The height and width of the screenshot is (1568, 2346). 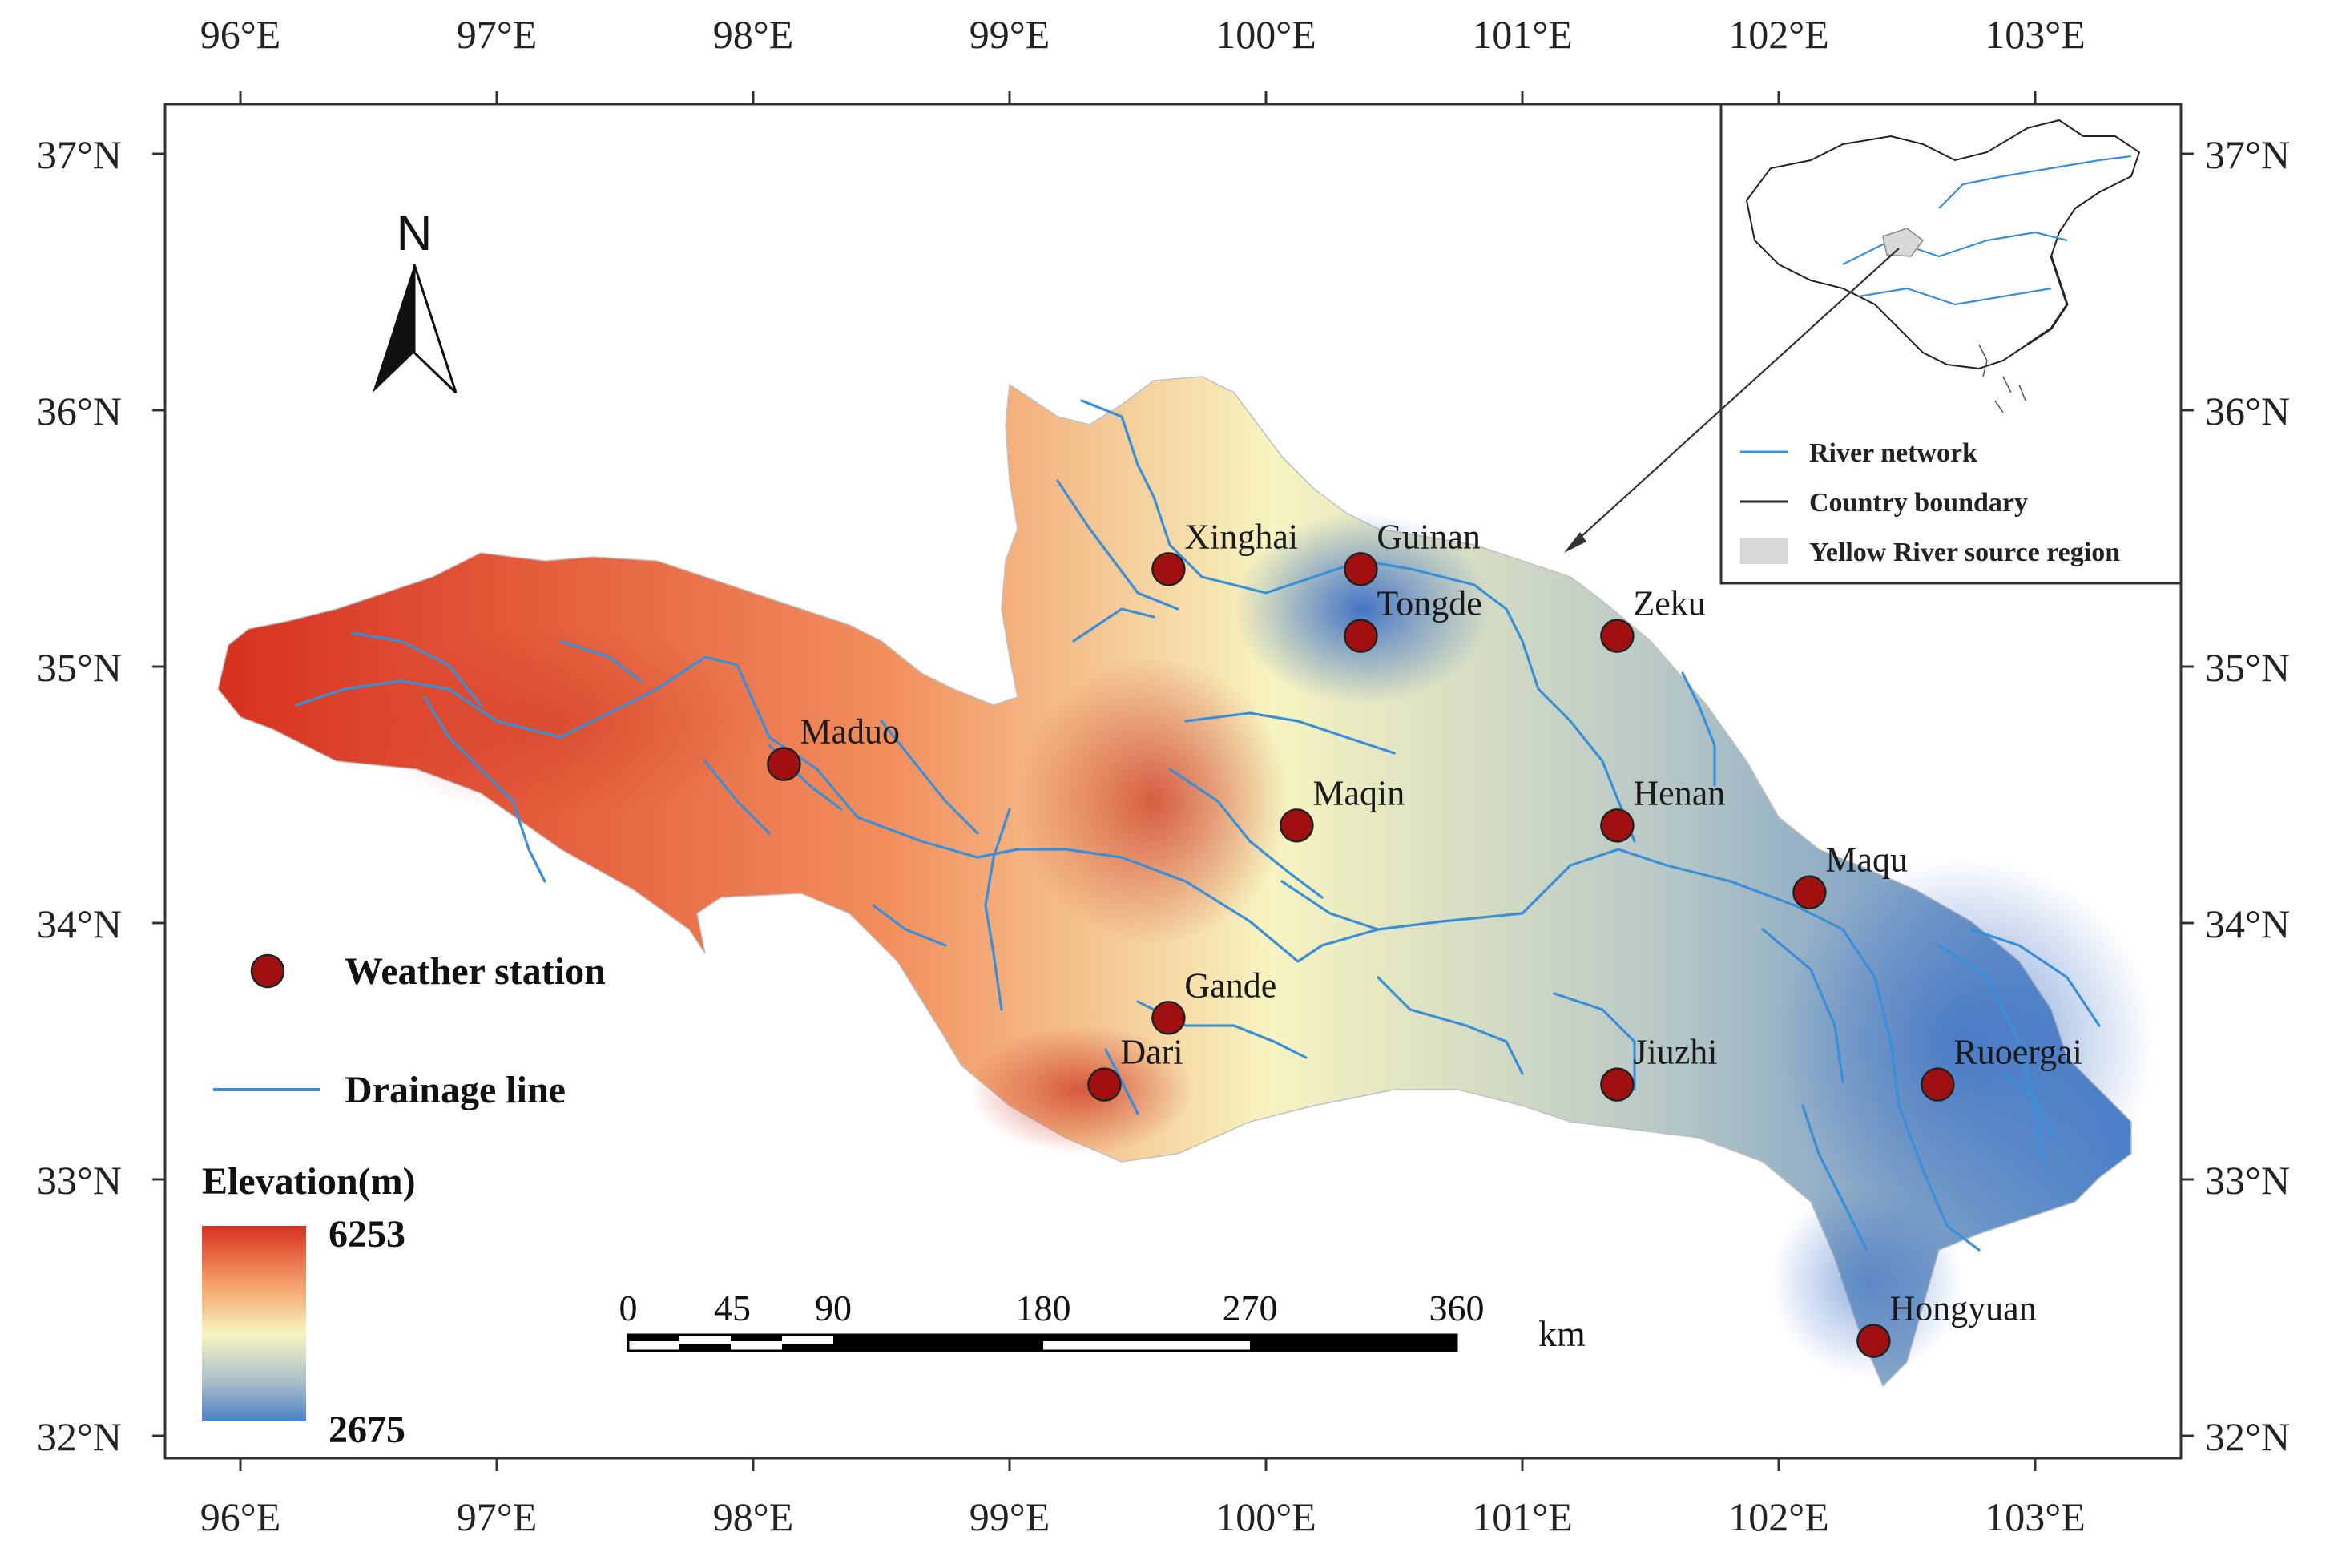 I want to click on lon-label-top: 98°E, so click(x=753, y=34).